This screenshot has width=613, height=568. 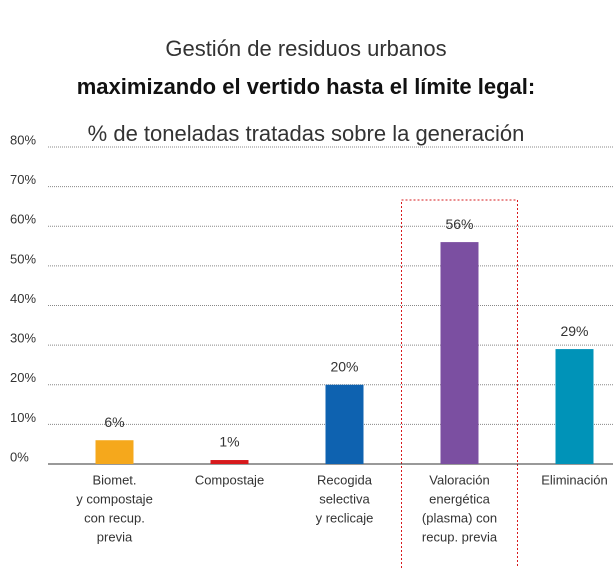 What do you see at coordinates (345, 517) in the screenshot?
I see `x-tick-label: y reclicaje` at bounding box center [345, 517].